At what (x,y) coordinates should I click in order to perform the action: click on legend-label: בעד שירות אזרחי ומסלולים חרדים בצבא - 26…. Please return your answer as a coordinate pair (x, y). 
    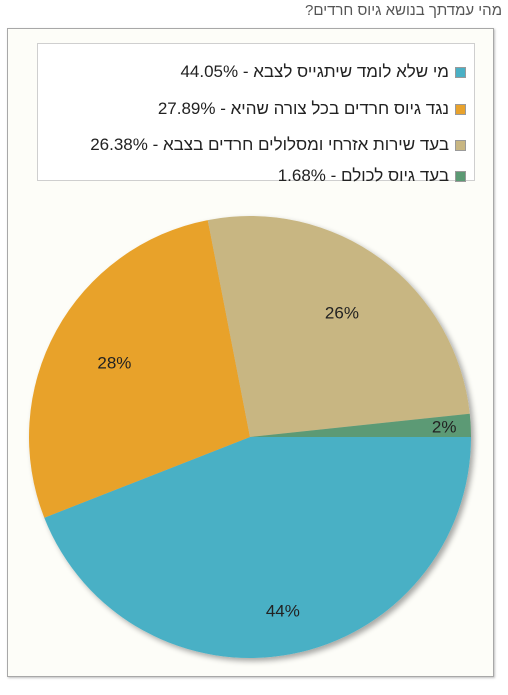
    Looking at the image, I should click on (269, 144).